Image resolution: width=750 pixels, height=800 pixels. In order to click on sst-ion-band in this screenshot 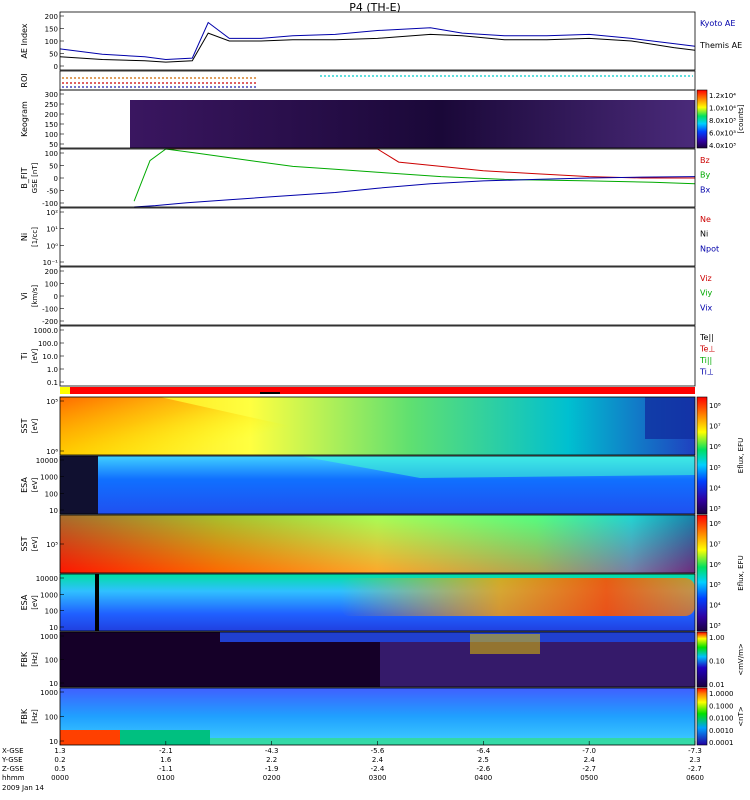, I will do `click(240, 426)`.